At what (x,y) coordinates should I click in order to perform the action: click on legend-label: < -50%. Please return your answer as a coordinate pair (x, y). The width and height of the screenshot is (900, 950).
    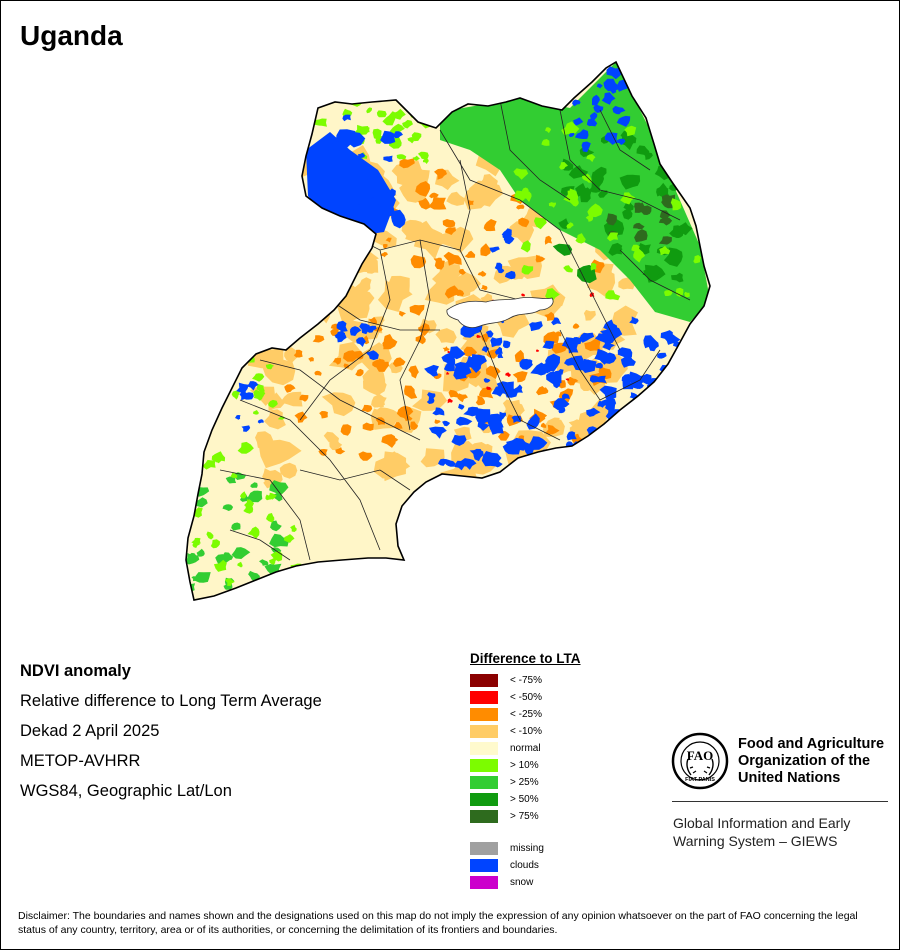
    Looking at the image, I should click on (526, 697).